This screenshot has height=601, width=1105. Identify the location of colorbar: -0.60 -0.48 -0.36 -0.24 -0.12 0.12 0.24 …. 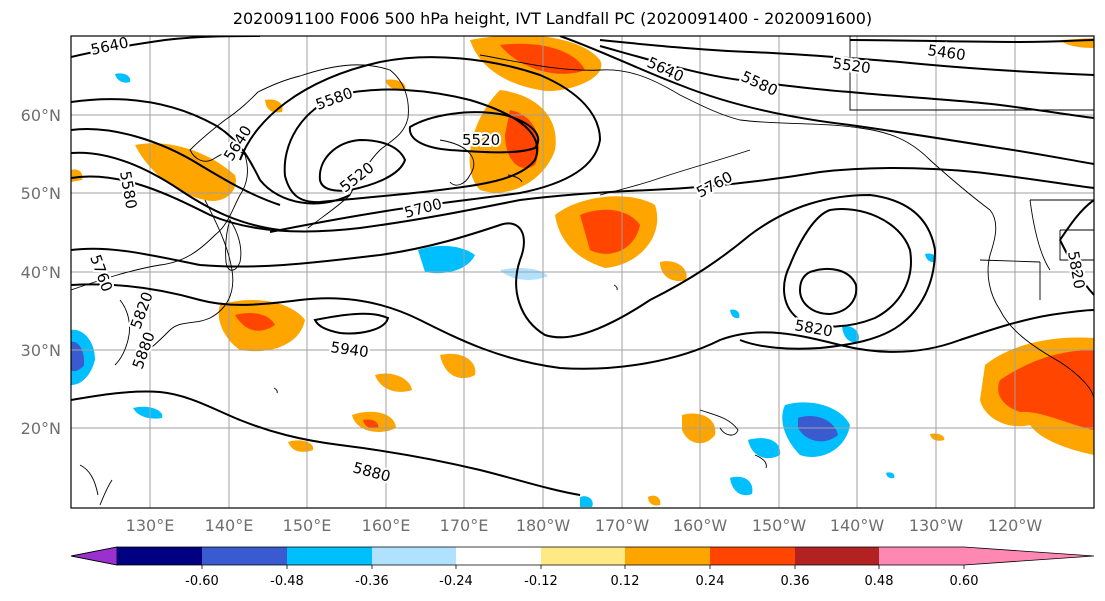
(582, 567).